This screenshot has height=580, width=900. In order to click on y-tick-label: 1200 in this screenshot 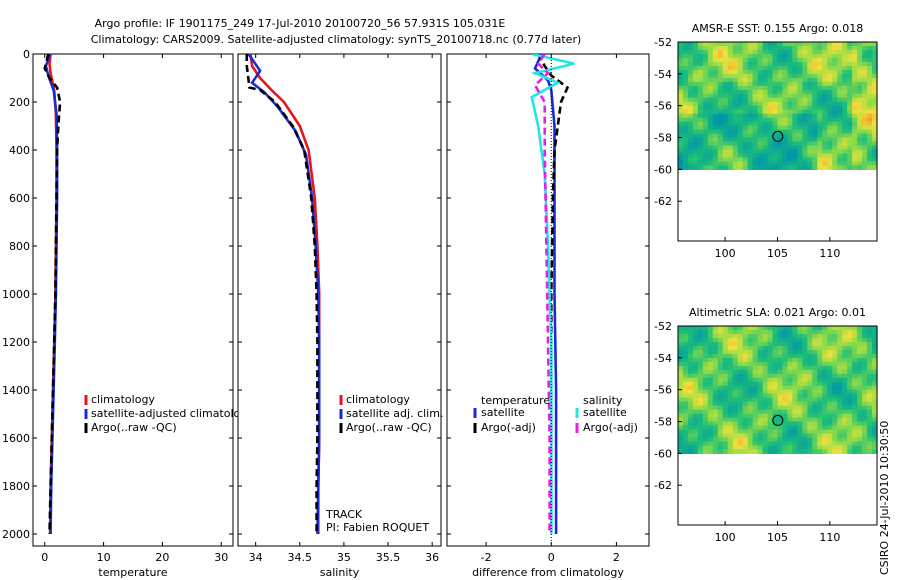, I will do `click(16, 342)`.